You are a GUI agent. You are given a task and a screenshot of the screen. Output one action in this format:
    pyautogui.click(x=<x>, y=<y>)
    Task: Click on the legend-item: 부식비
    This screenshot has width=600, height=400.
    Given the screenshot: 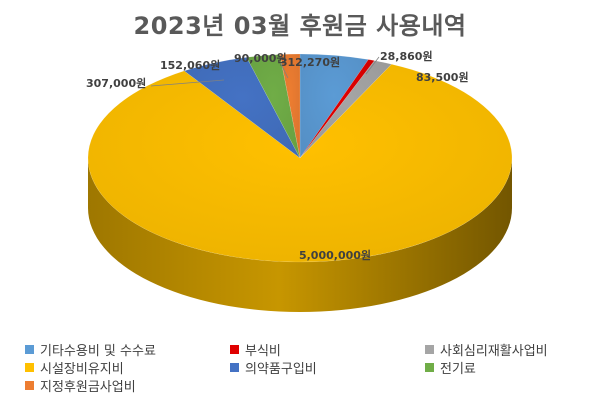 What is the action you would take?
    pyautogui.click(x=255, y=350)
    